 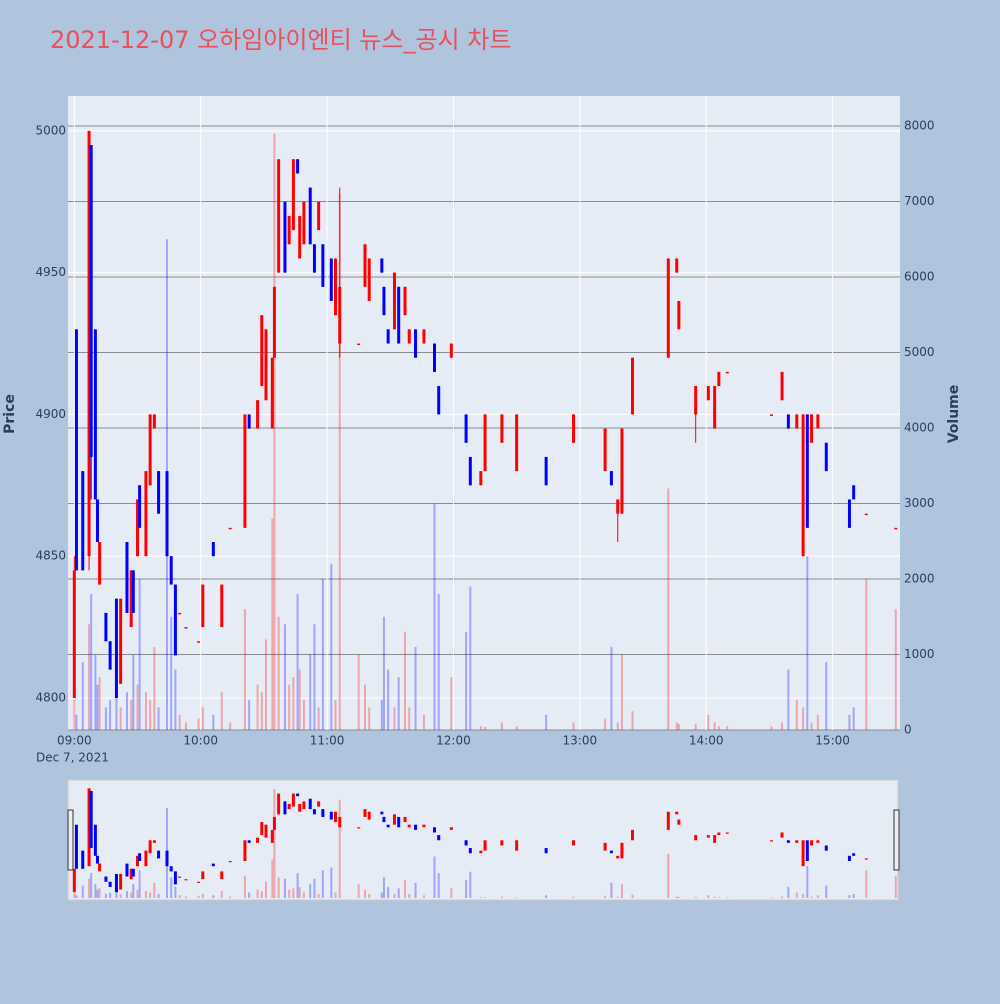 What do you see at coordinates (832, 741) in the screenshot?
I see `x-tick-label: 15:00` at bounding box center [832, 741].